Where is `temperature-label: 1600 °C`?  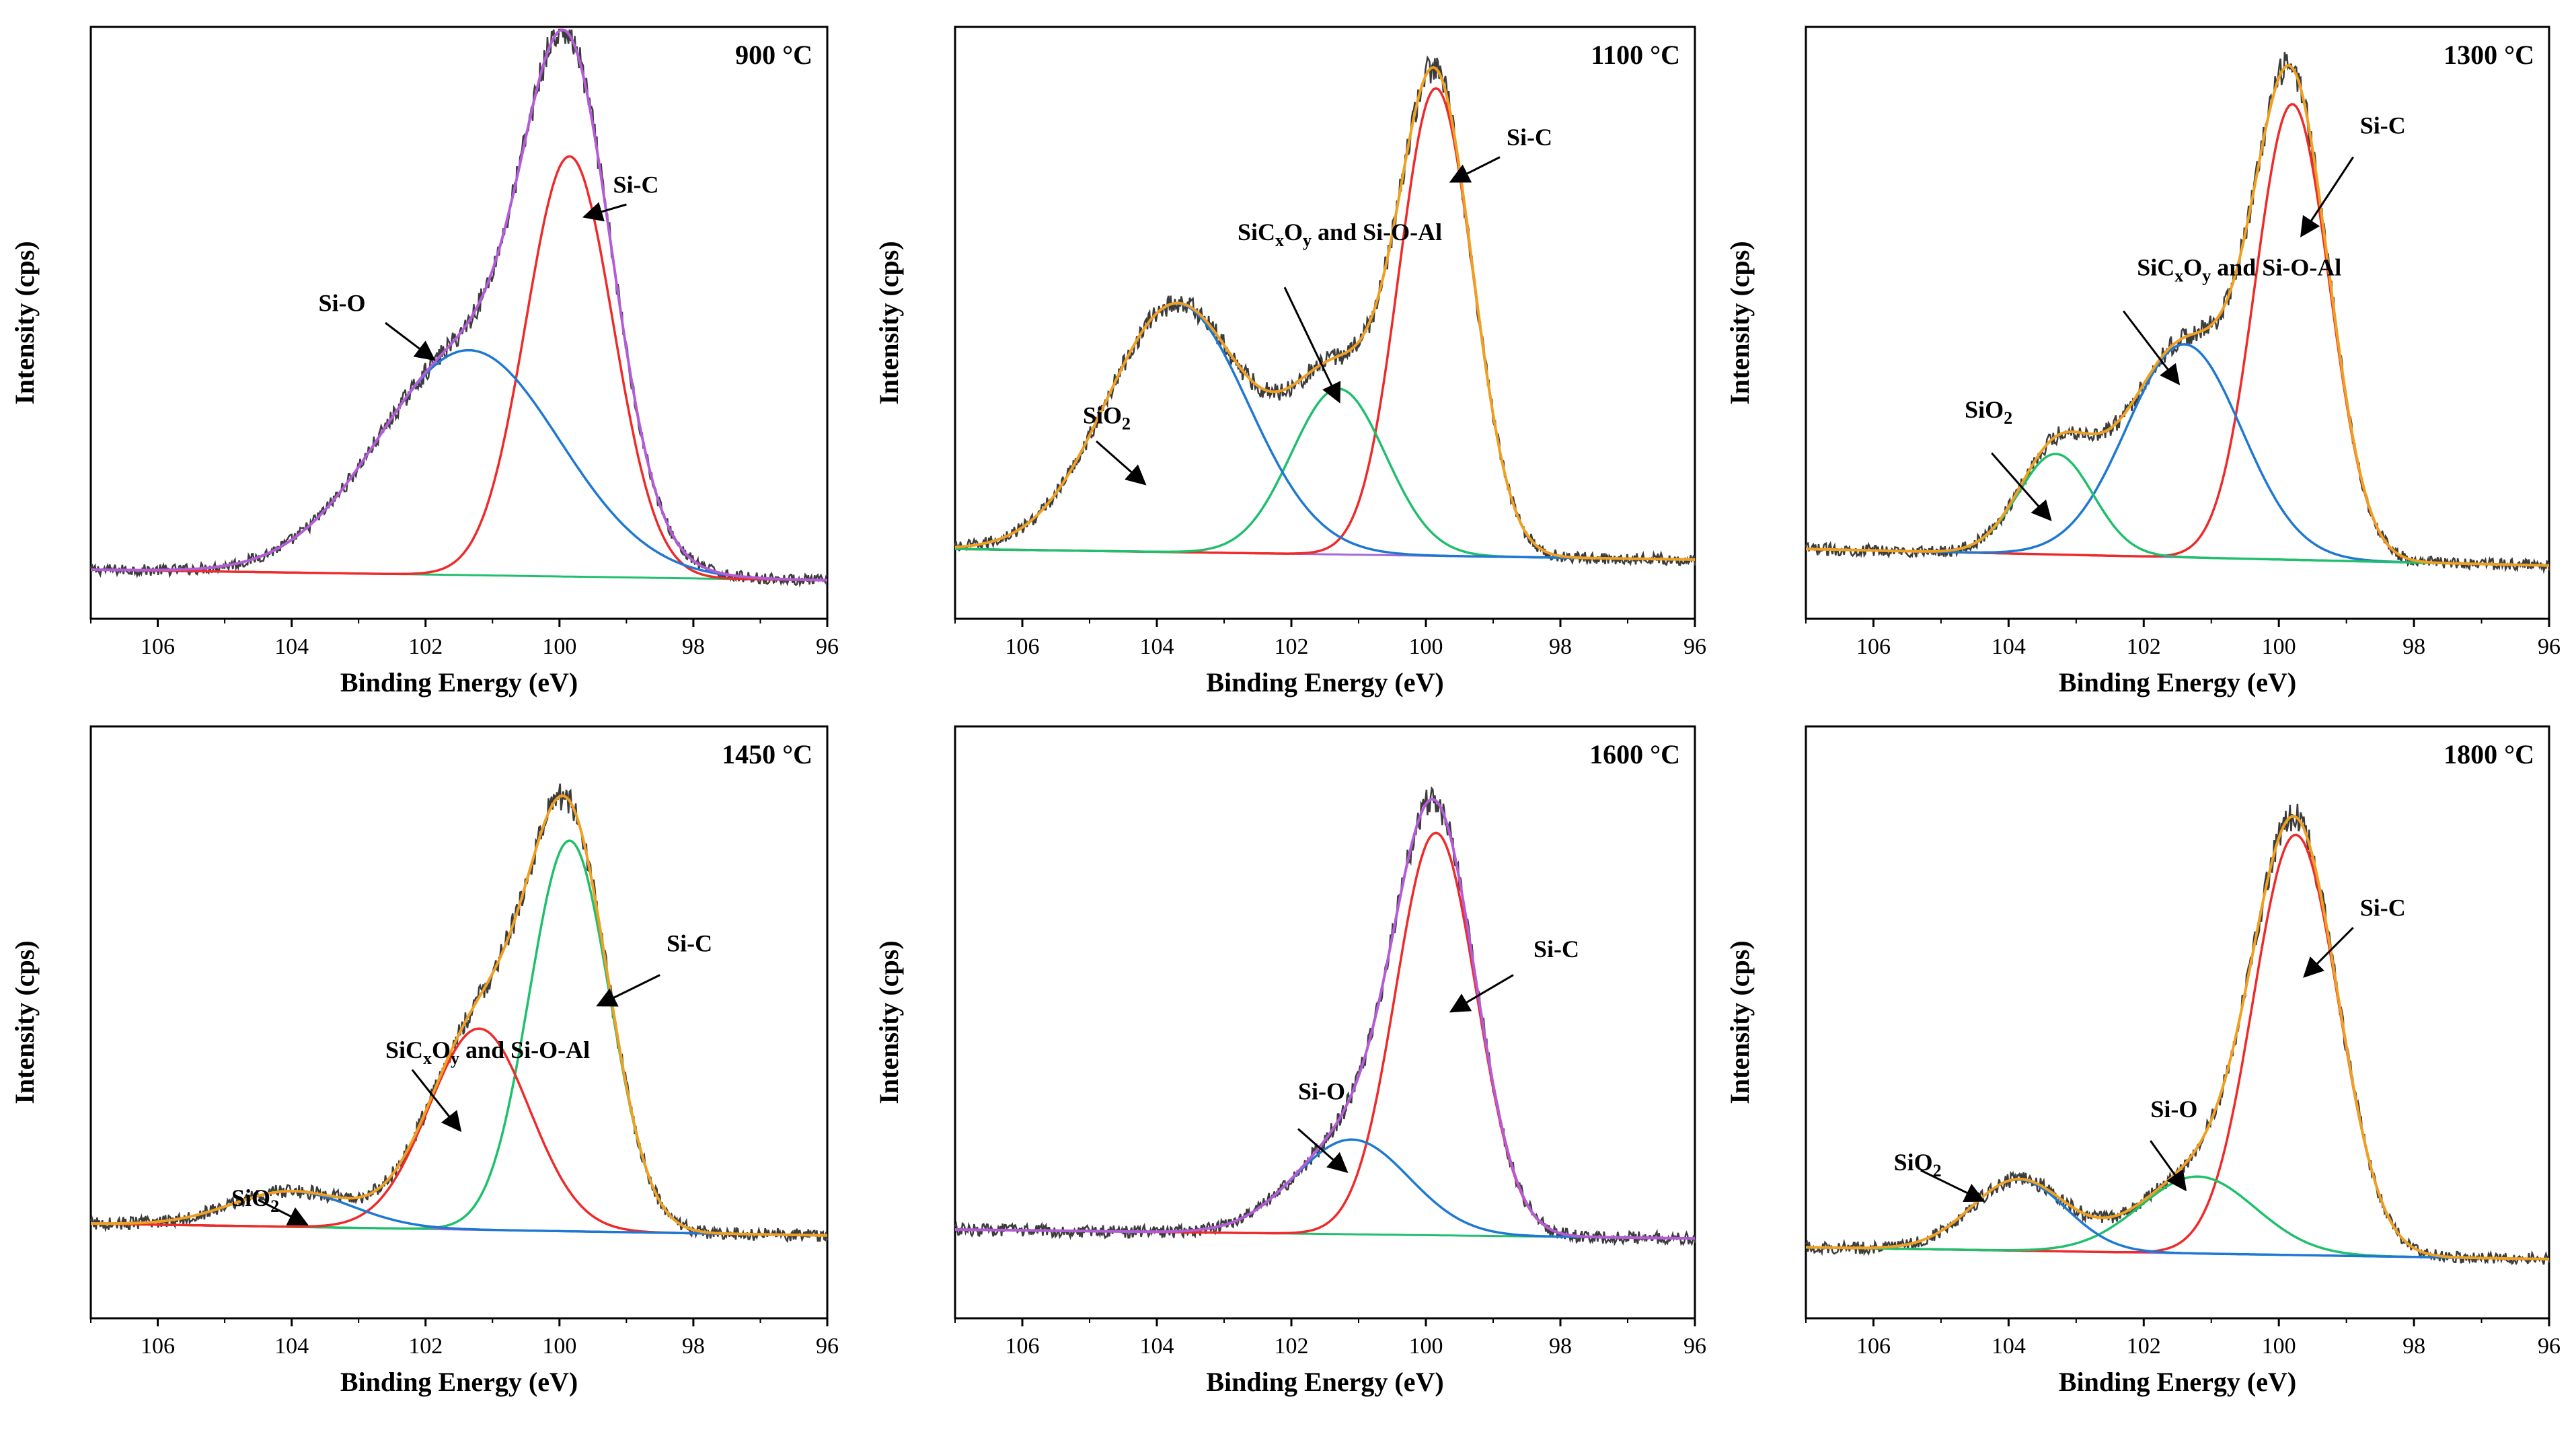 temperature-label: 1600 °C is located at coordinates (1634, 754).